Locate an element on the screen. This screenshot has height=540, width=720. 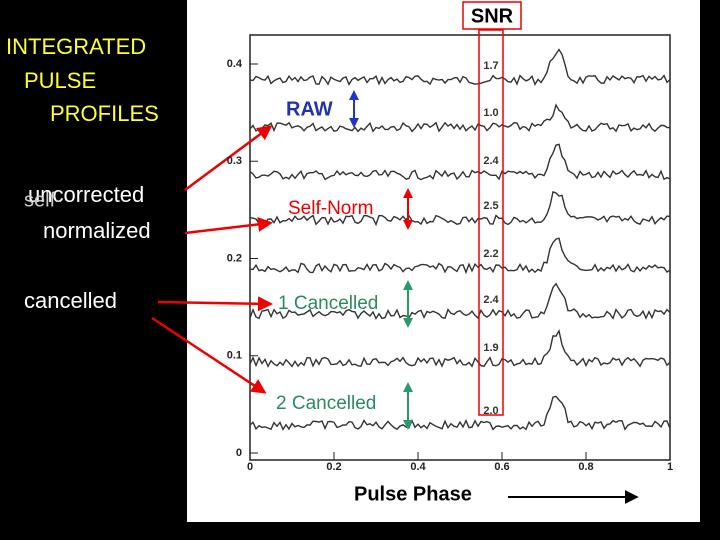
x-tick-label: 0.2 is located at coordinates (333, 467).